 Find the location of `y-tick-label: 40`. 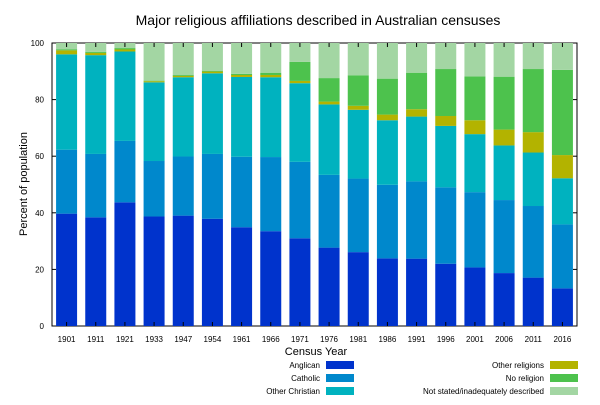

y-tick-label: 40 is located at coordinates (39, 213).